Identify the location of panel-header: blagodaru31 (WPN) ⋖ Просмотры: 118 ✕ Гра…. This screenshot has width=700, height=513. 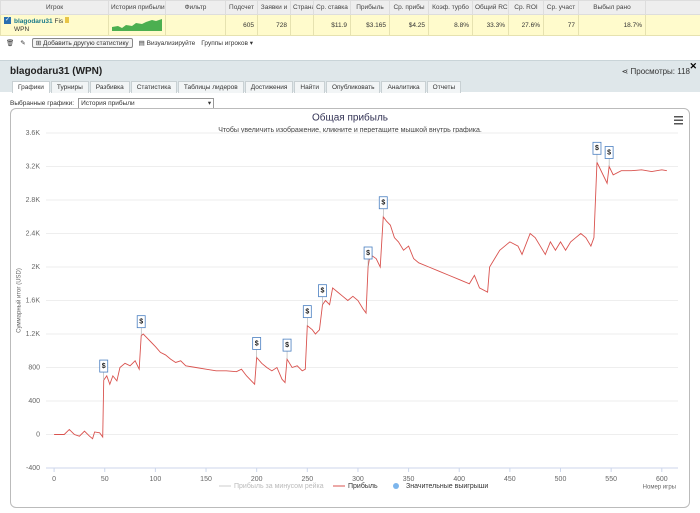
(350, 76).